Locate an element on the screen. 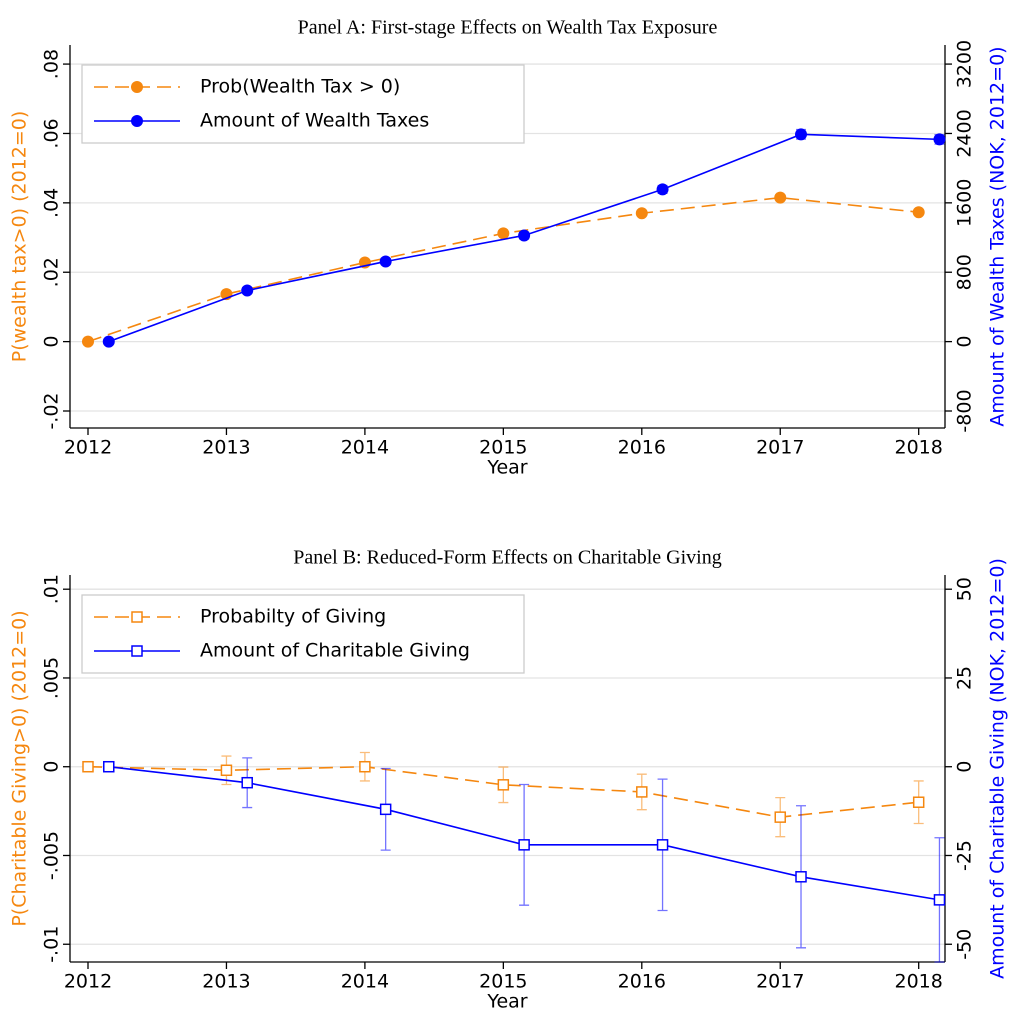 This screenshot has height=1024, width=1013. y2-tick-label: 50 is located at coordinates (965, 589).